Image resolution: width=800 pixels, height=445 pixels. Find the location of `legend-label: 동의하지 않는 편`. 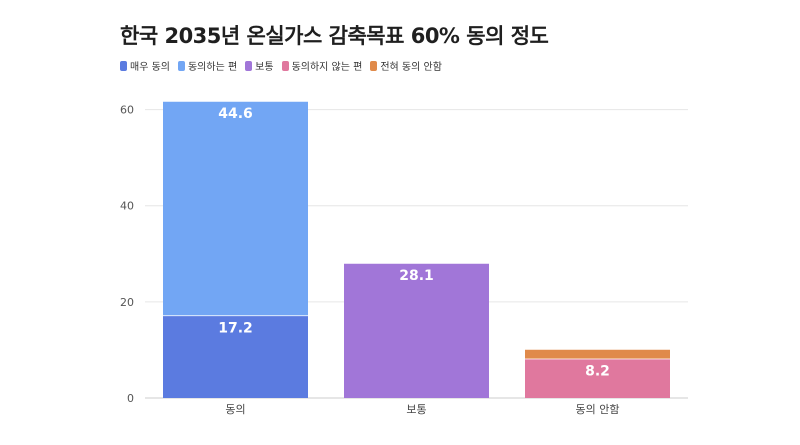

legend-label: 동의하지 않는 편 is located at coordinates (327, 67).